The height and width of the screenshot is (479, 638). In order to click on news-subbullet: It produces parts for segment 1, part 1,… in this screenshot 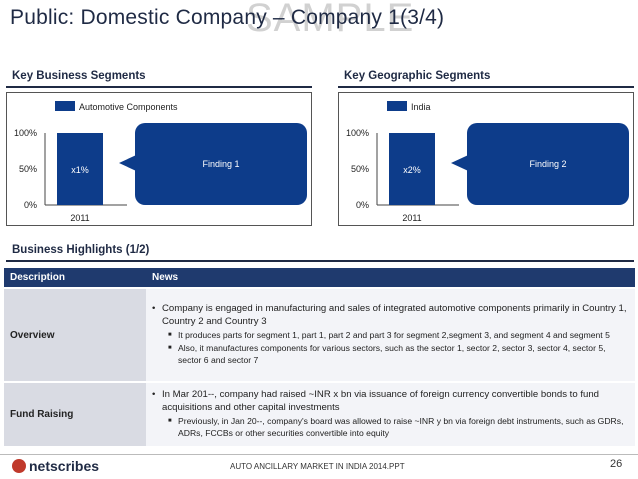, I will do `click(398, 335)`.